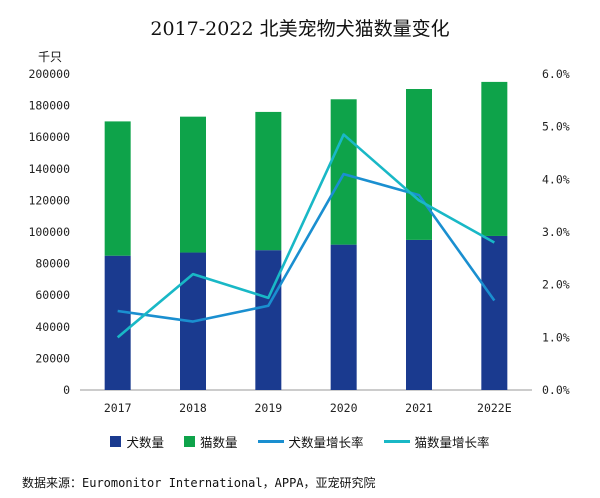 Image resolution: width=600 pixels, height=498 pixels. I want to click on x-tick-label: 2022E, so click(494, 408).